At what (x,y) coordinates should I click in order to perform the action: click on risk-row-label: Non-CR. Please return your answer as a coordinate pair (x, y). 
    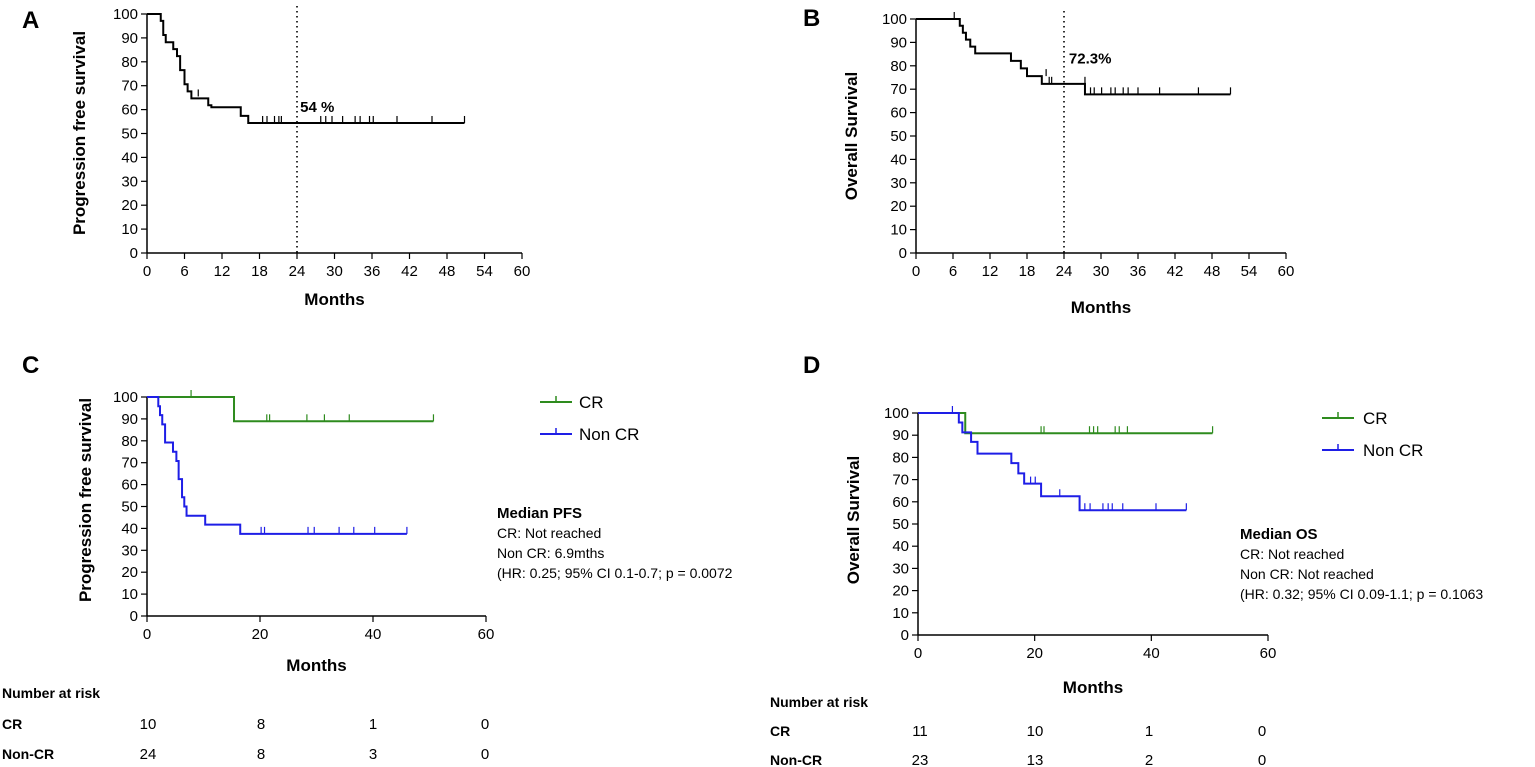
    Looking at the image, I should click on (796, 759).